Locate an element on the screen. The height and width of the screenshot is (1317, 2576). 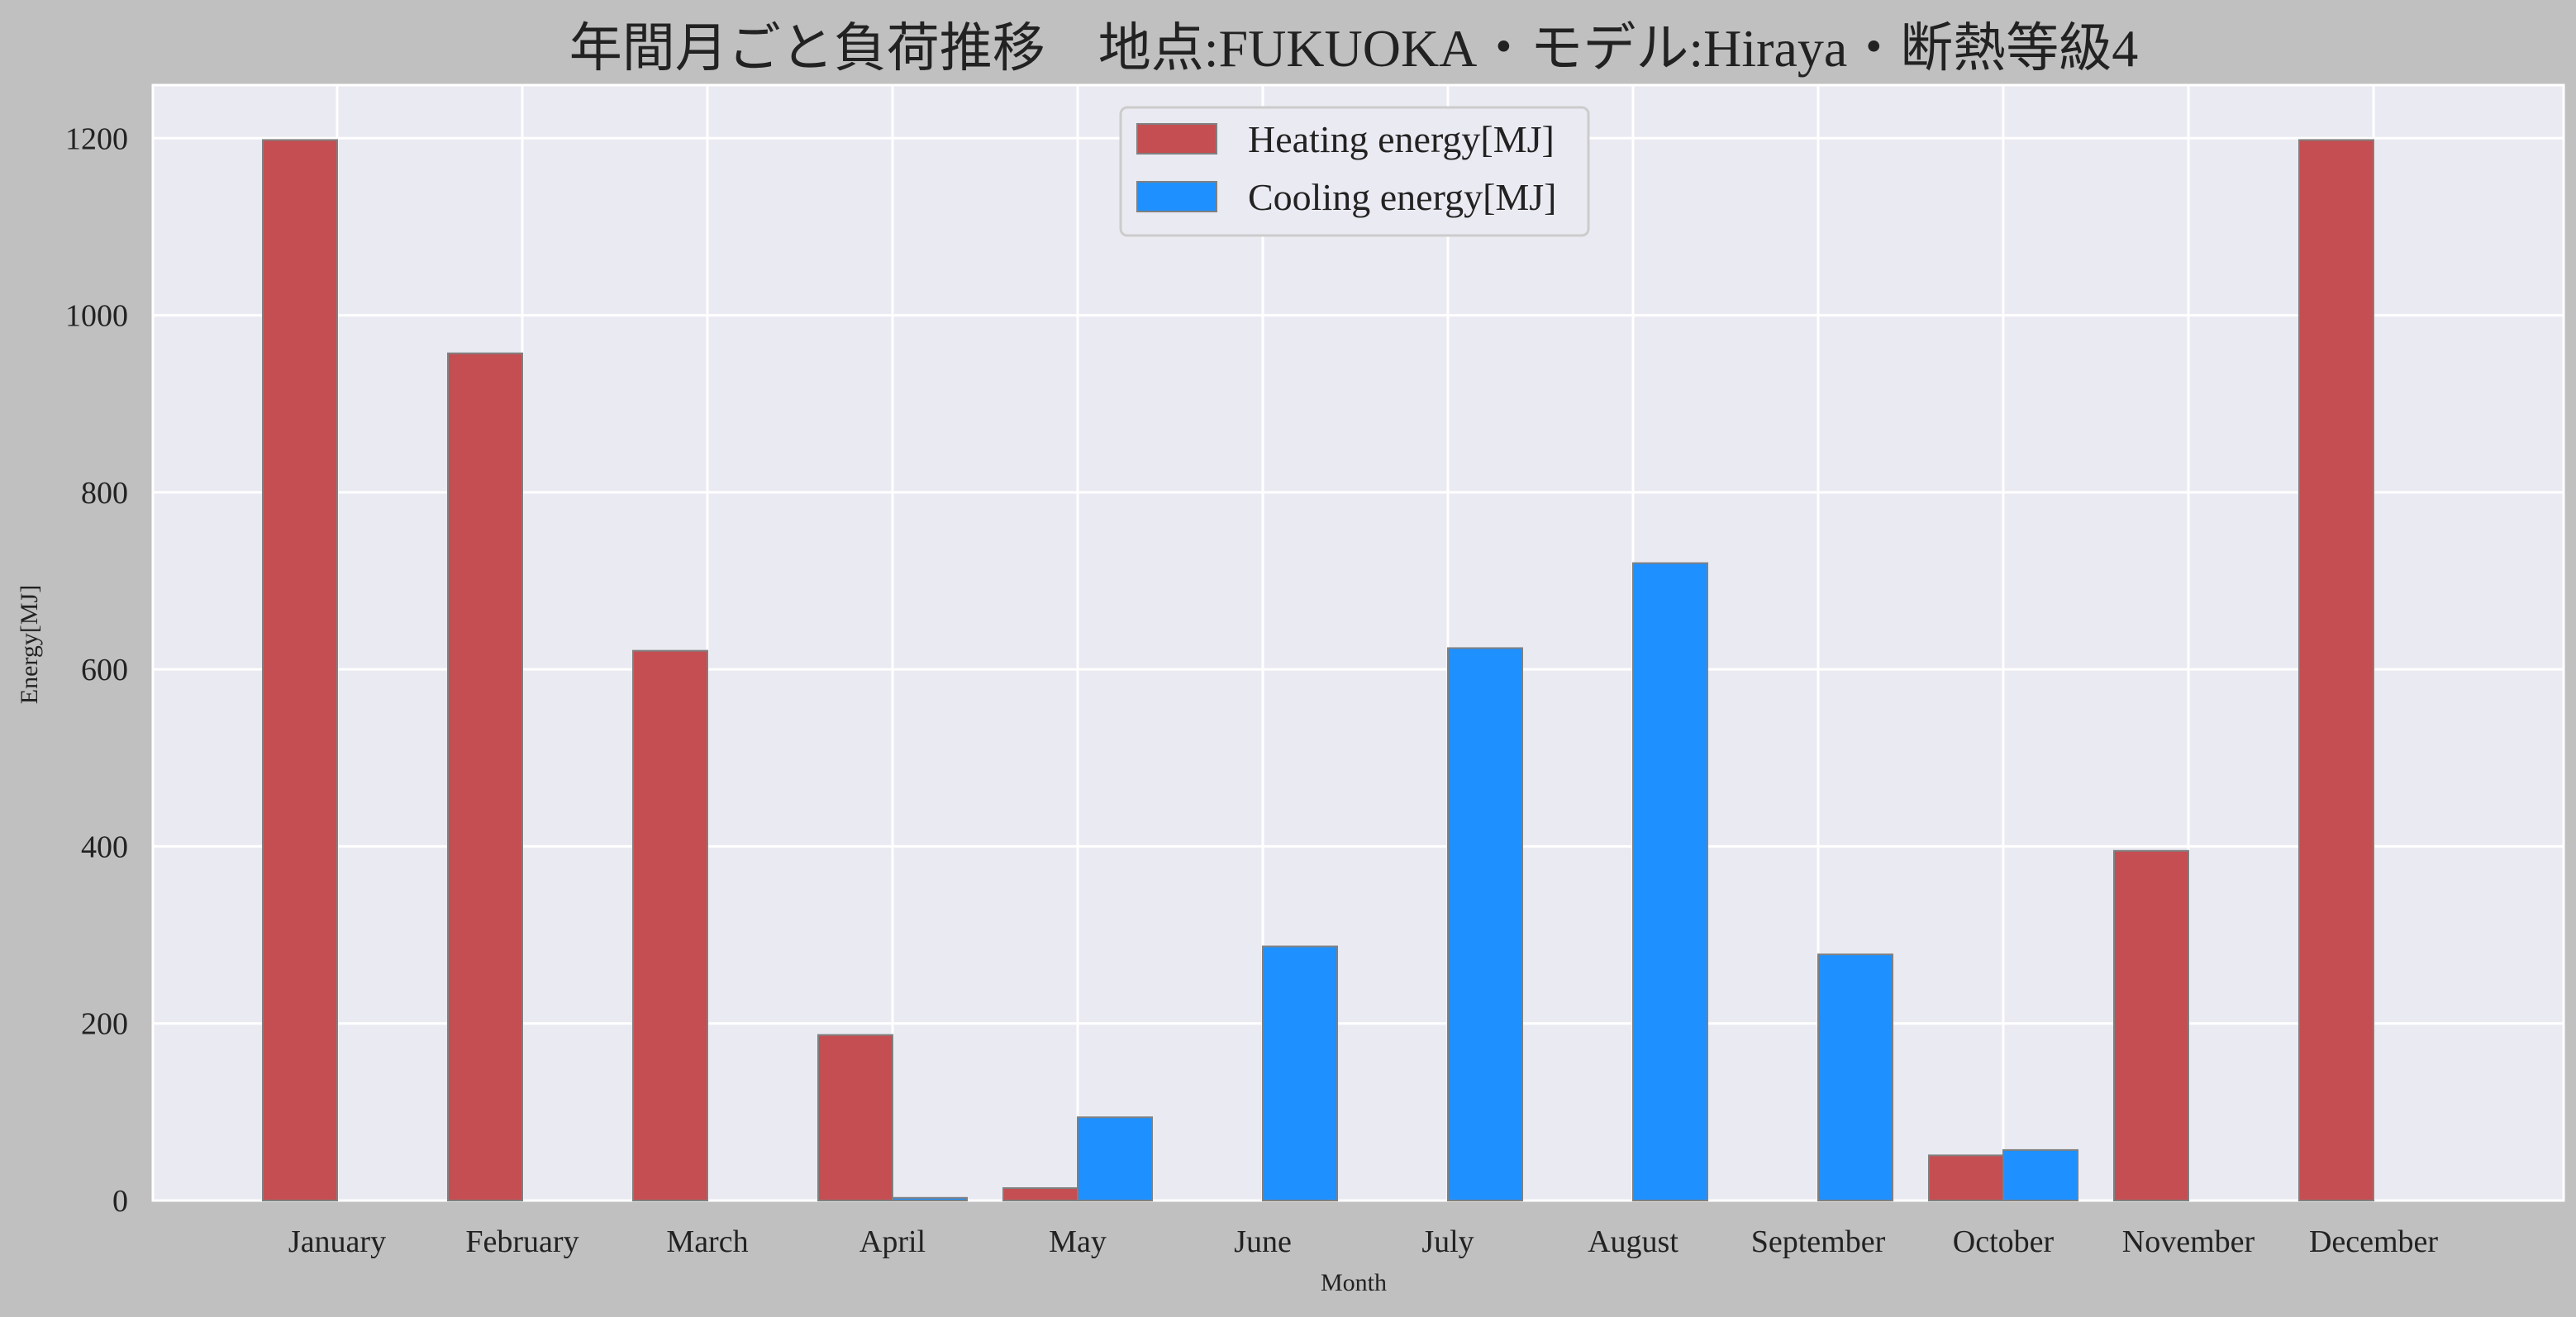
legend-box is located at coordinates (1355, 171).